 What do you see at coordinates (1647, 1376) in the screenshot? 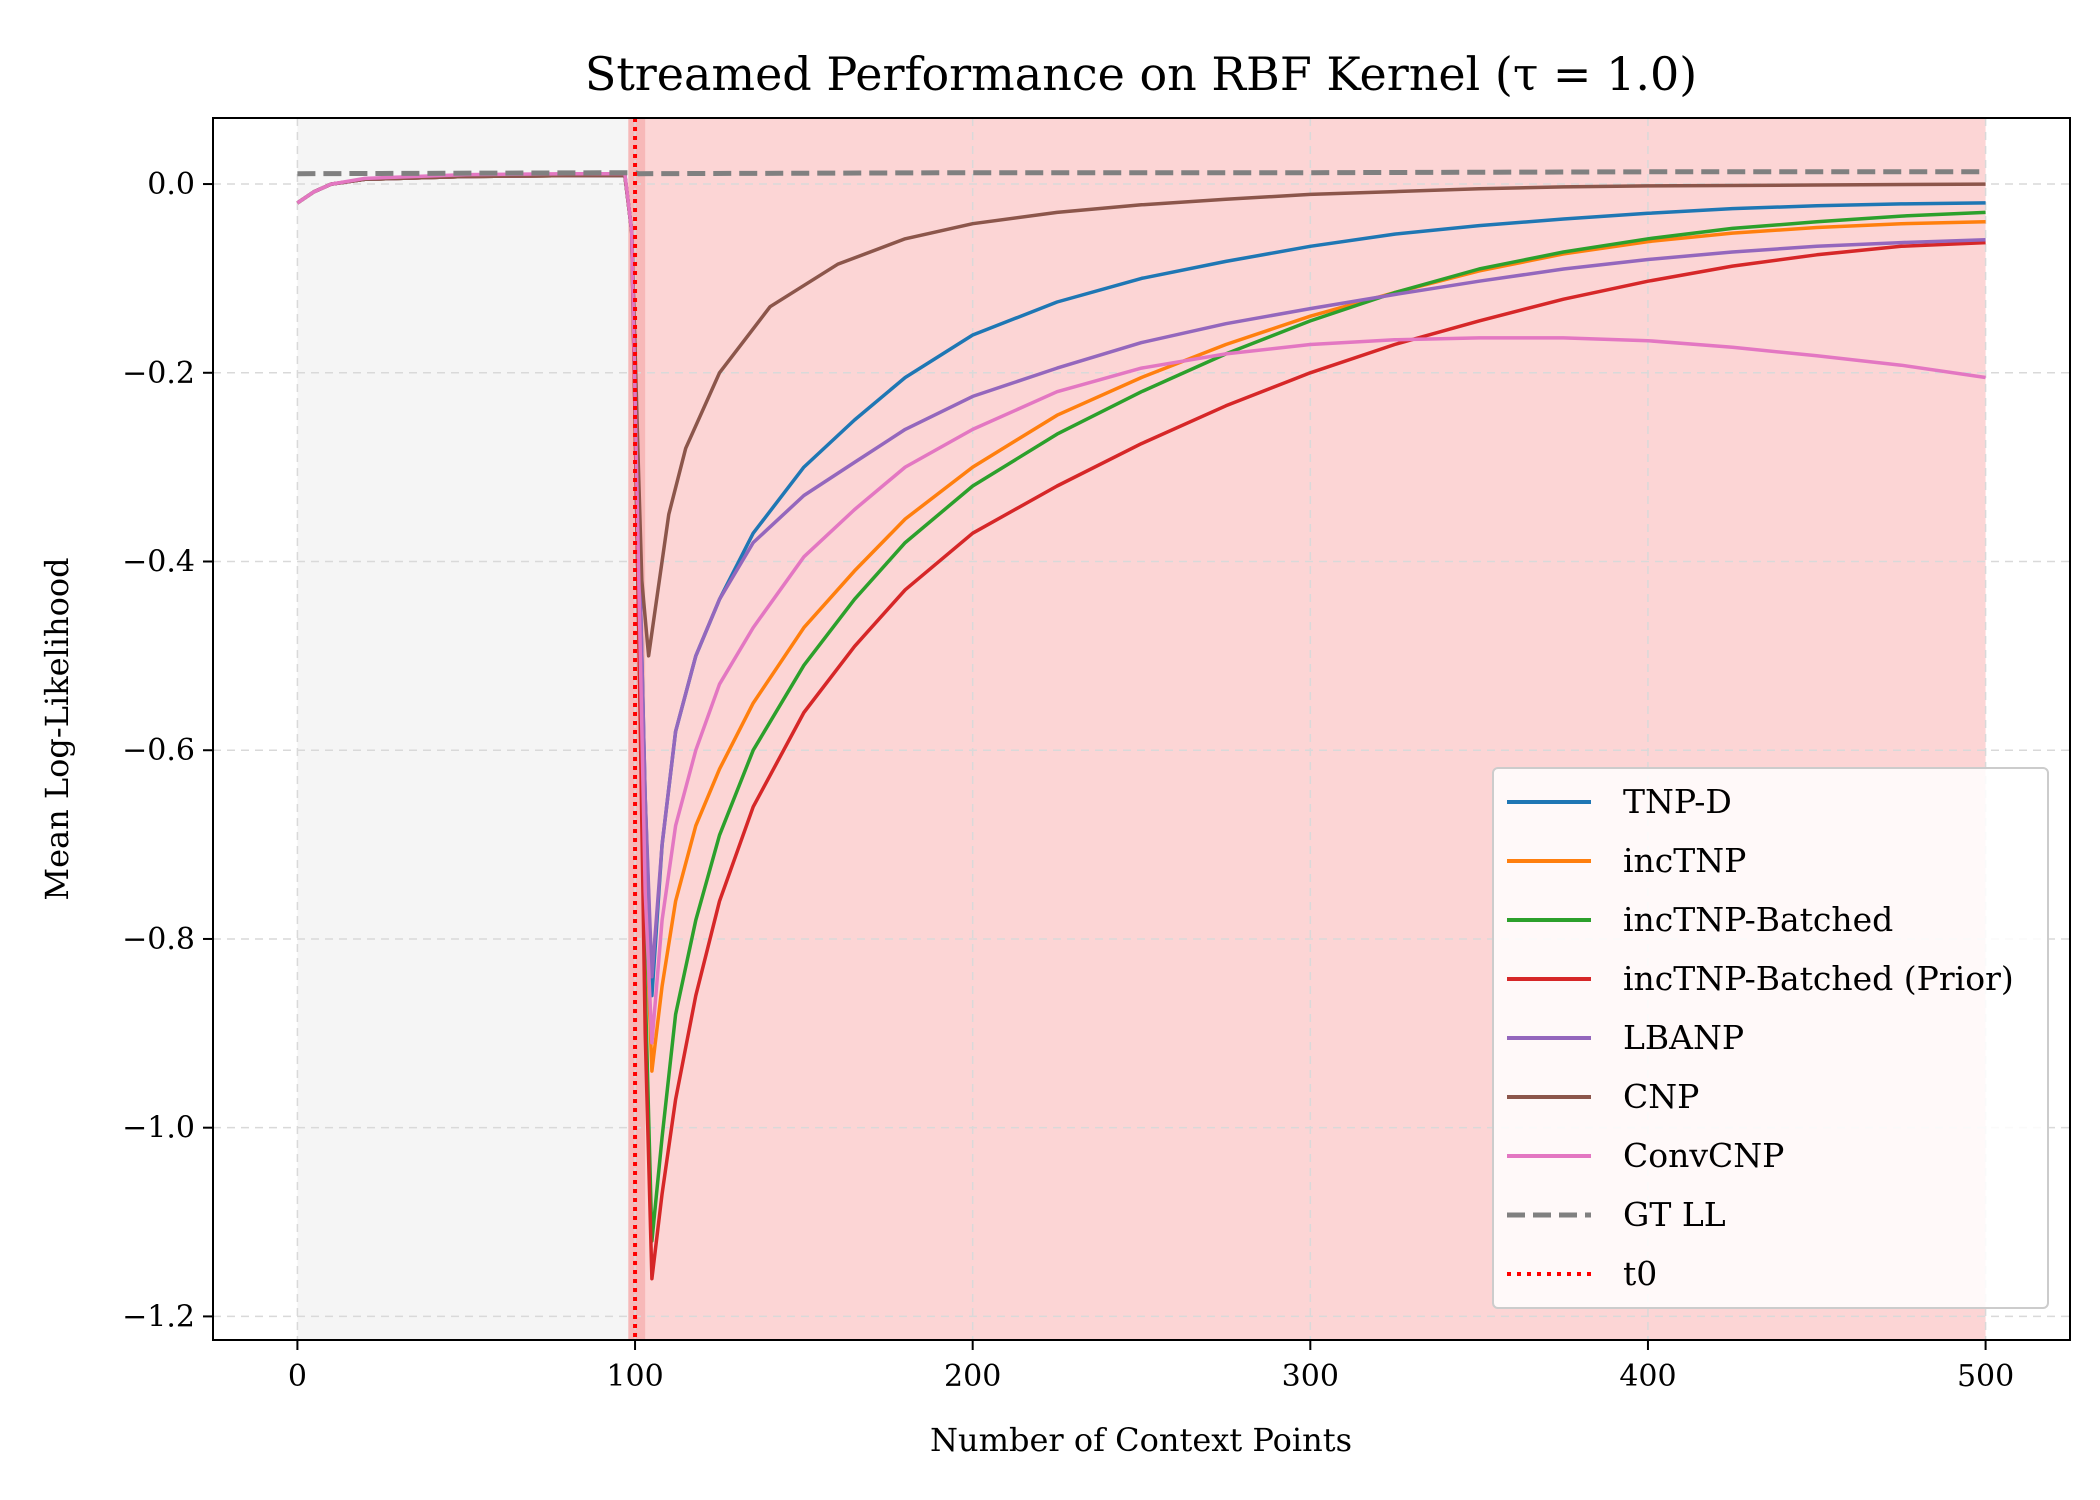
I see `x-tick-label-4: 400` at bounding box center [1647, 1376].